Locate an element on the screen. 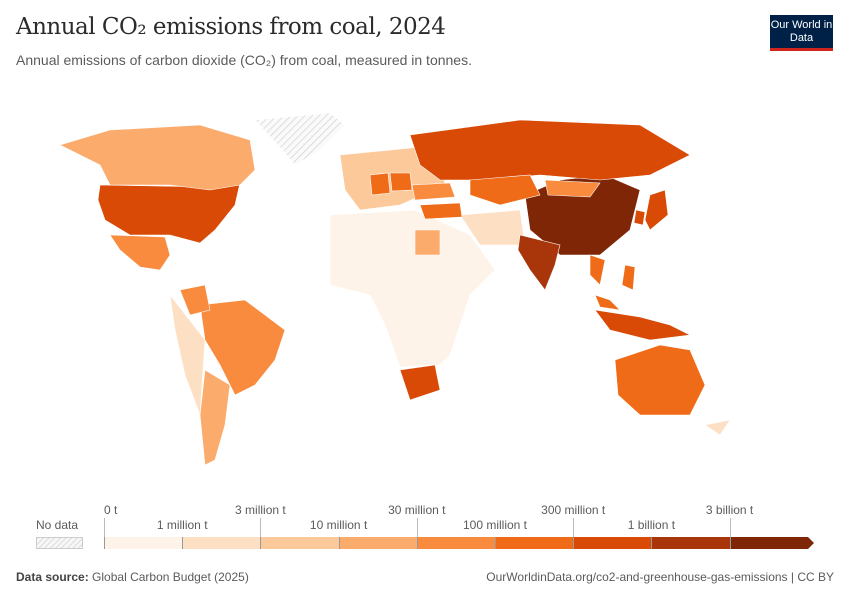 Image resolution: width=850 pixels, height=600 pixels. country-poland is located at coordinates (401, 182).